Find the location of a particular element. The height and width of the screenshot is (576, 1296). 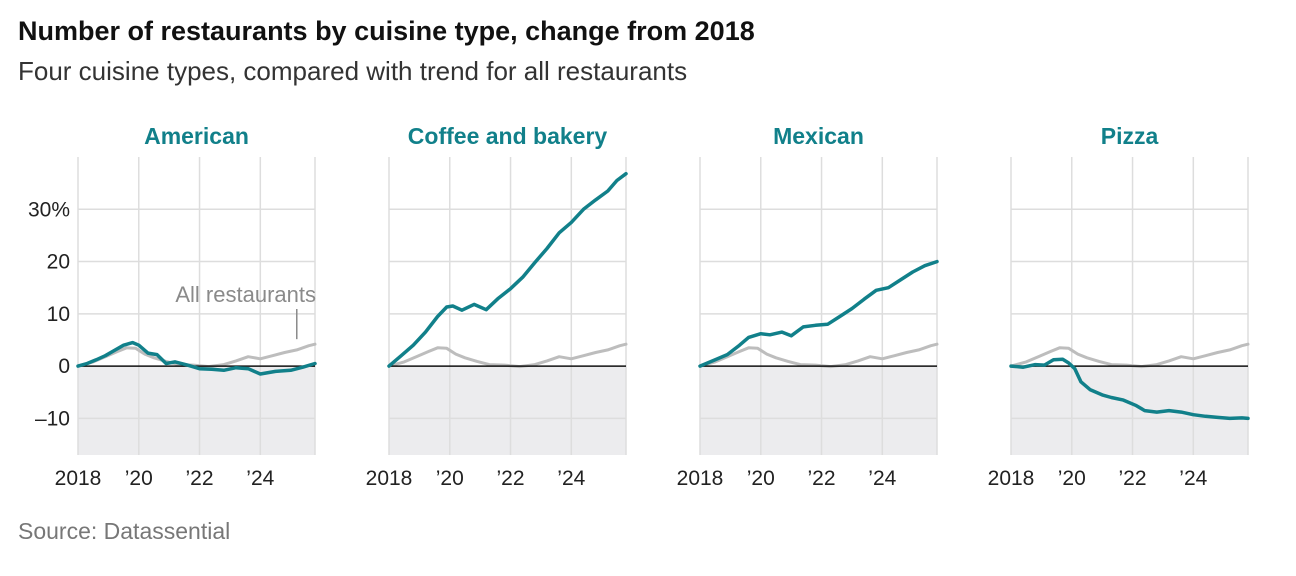

all-restaurants-line-american is located at coordinates (196, 355).